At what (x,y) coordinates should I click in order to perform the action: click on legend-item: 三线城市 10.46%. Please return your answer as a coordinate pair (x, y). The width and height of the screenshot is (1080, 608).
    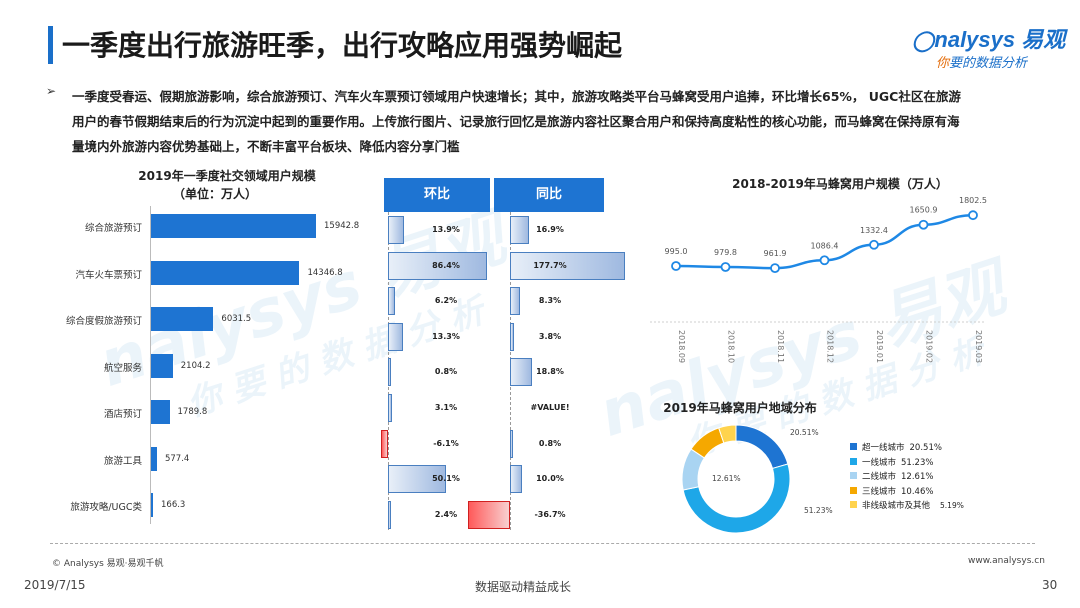
    Looking at the image, I should click on (891, 492).